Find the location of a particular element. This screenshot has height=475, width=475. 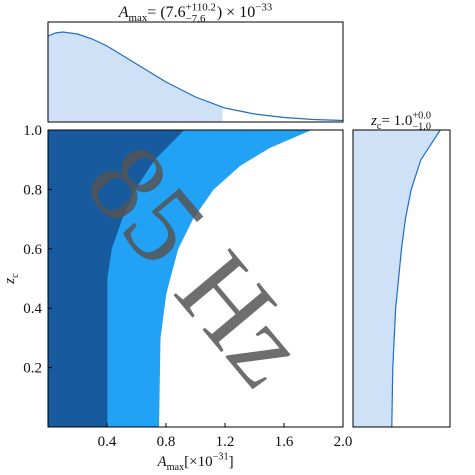

label-part: −7.6 is located at coordinates (196, 19).